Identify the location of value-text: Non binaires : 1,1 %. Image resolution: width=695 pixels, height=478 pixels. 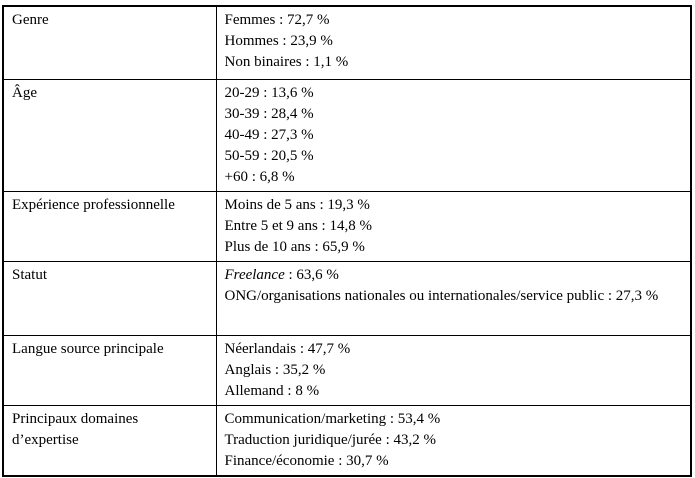
(286, 62).